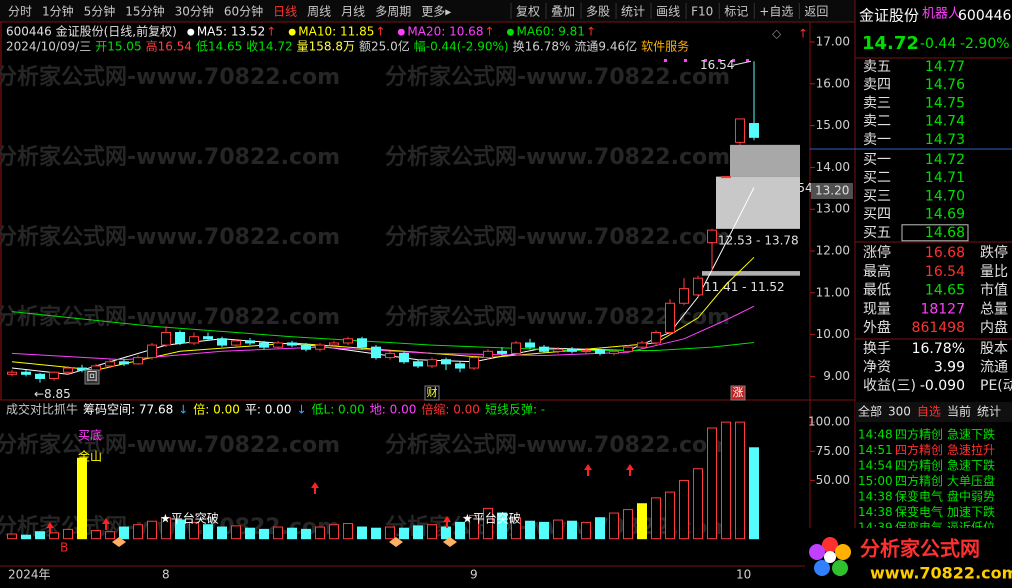  I want to click on alert-event: 急速拉升, so click(971, 449).